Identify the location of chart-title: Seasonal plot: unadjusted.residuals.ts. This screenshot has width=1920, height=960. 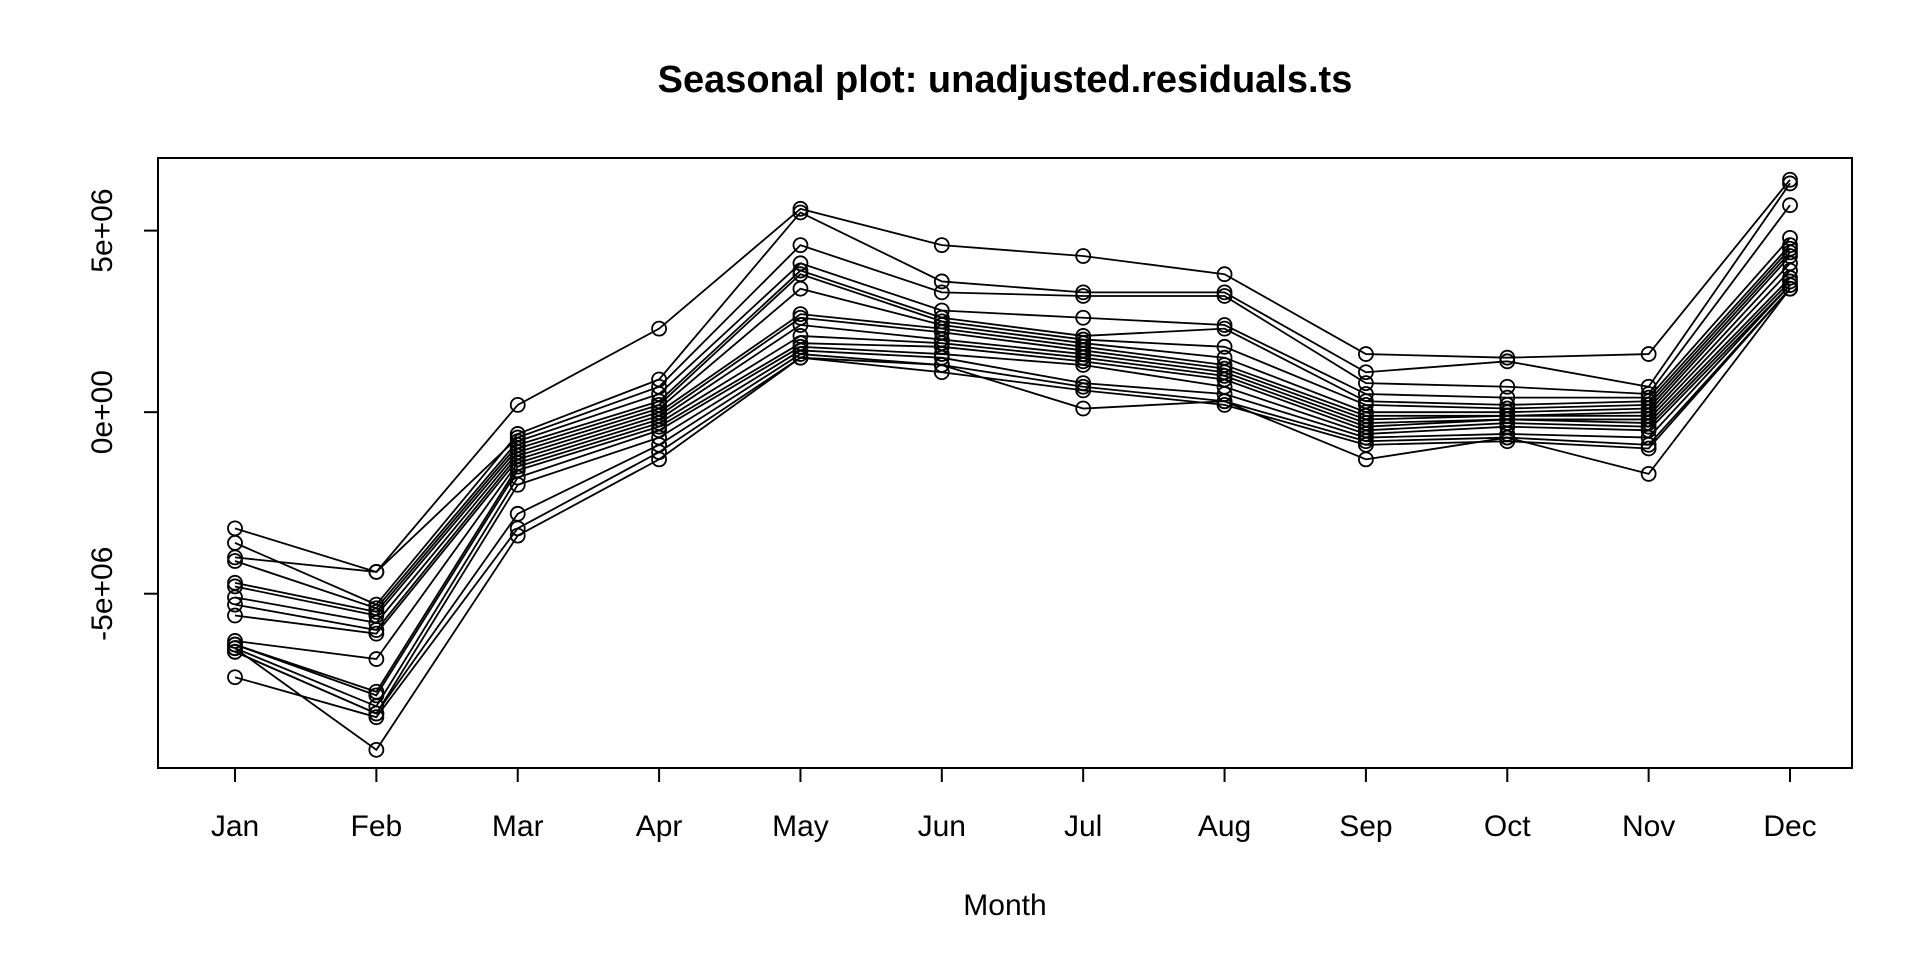
(1005, 80).